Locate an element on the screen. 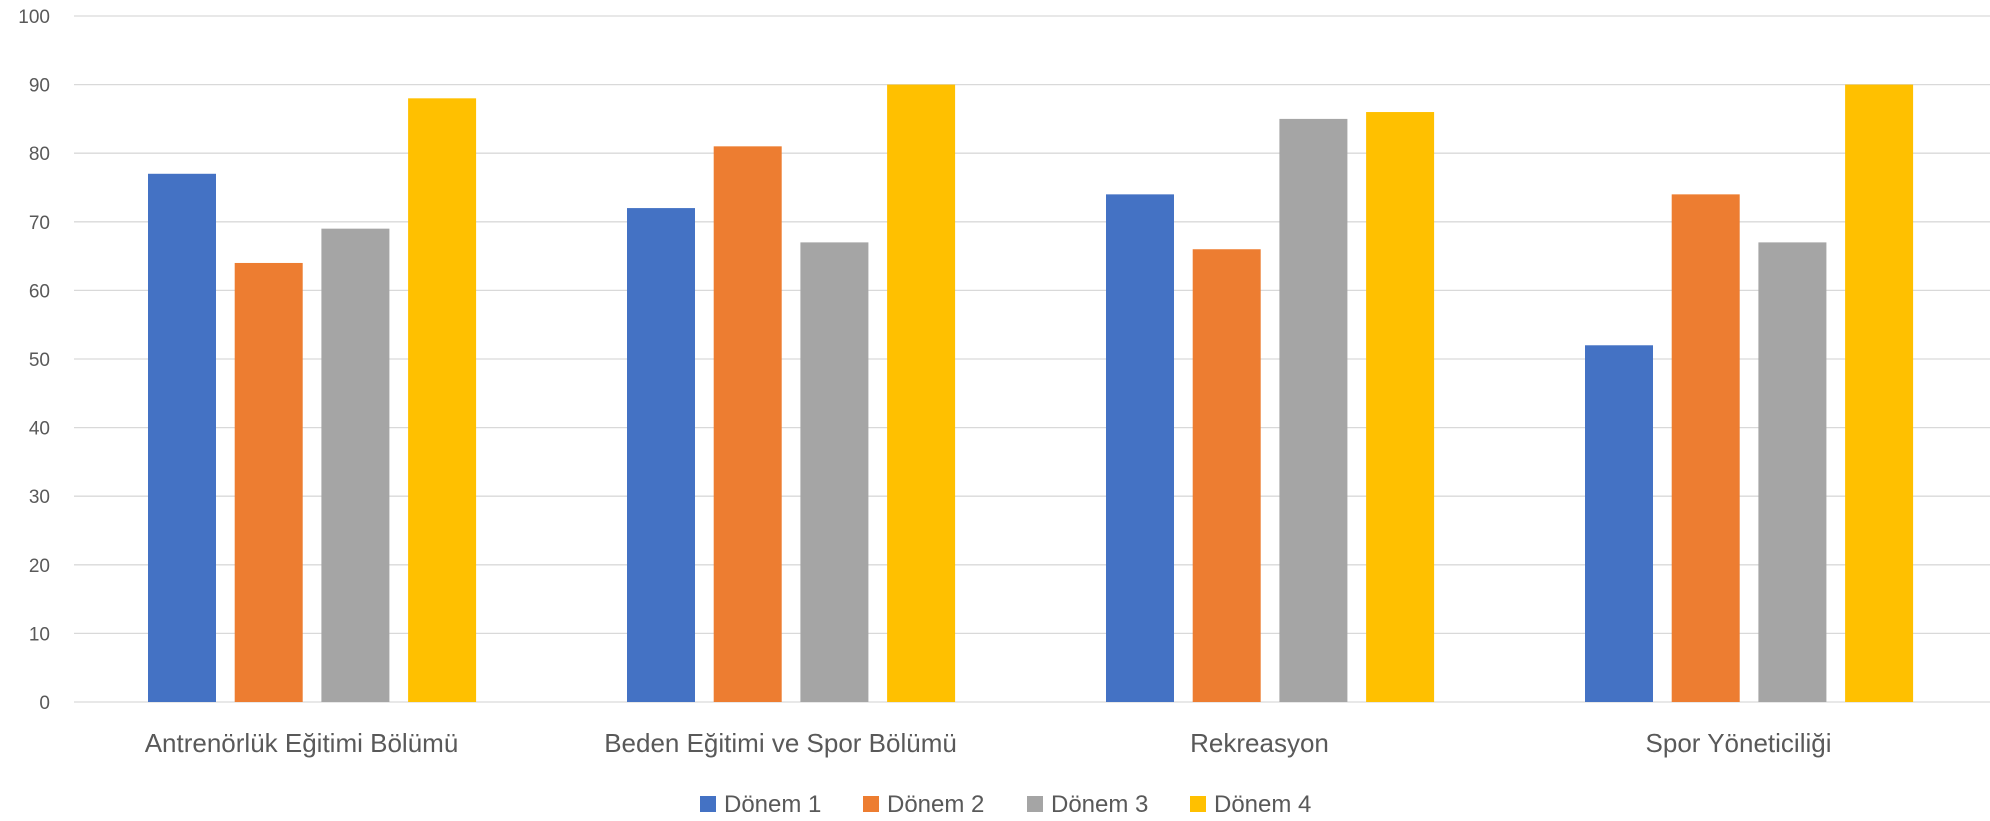 The image size is (1990, 821). y-axis-tick-labels: 0 10 20 30 40 50 60 70 80 90 100 is located at coordinates (34, 360).